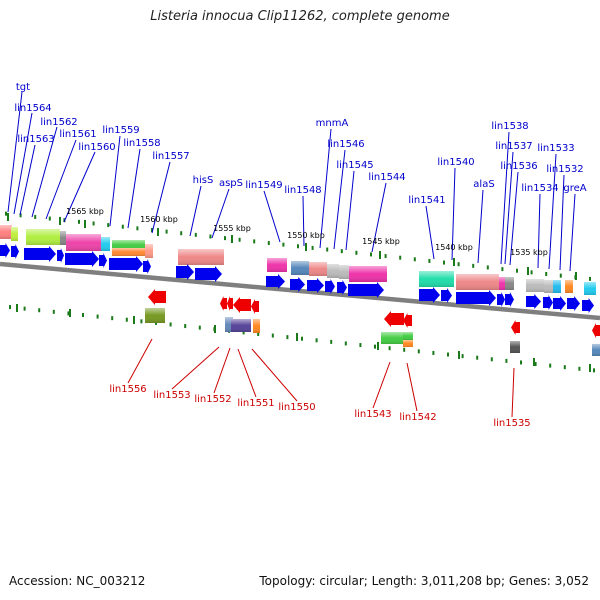  Describe the element at coordinates (302, 190) in the screenshot. I see `gene-label-forward: lin1548` at that location.